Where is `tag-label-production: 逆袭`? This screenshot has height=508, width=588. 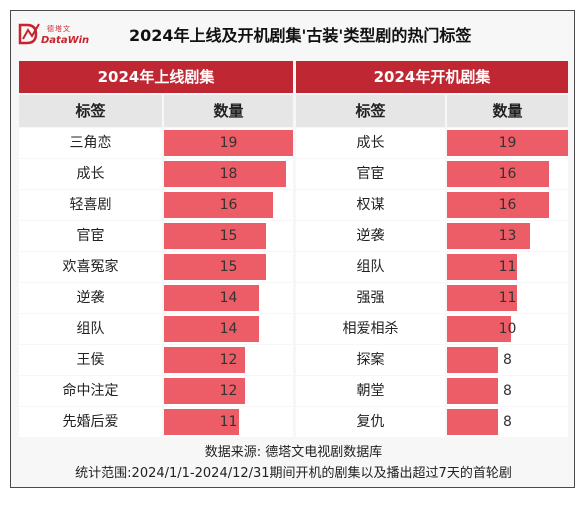 tag-label-production: 逆袭 is located at coordinates (370, 236).